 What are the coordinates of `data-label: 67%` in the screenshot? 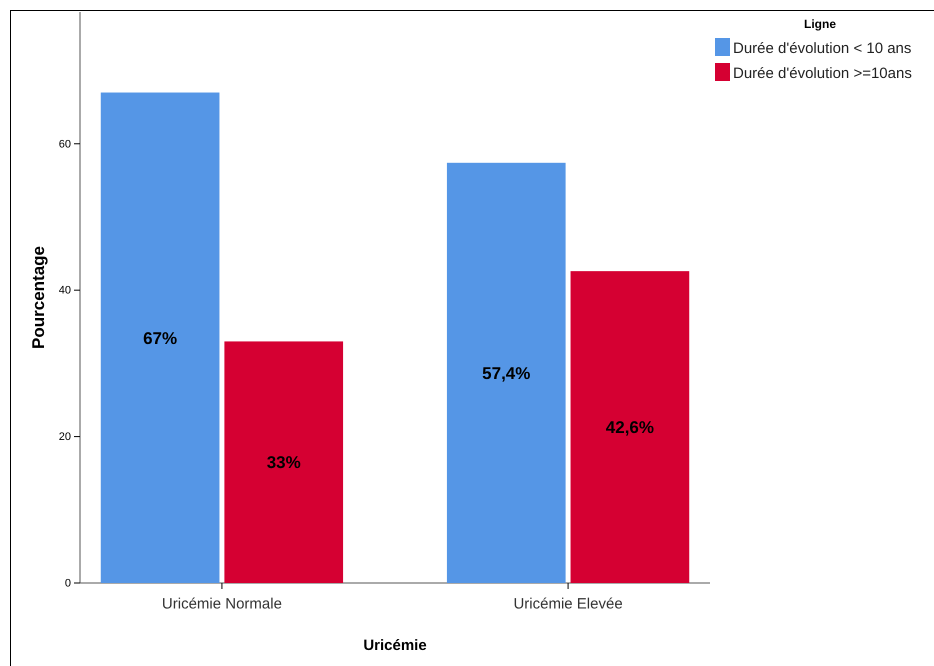 It's located at (160, 338).